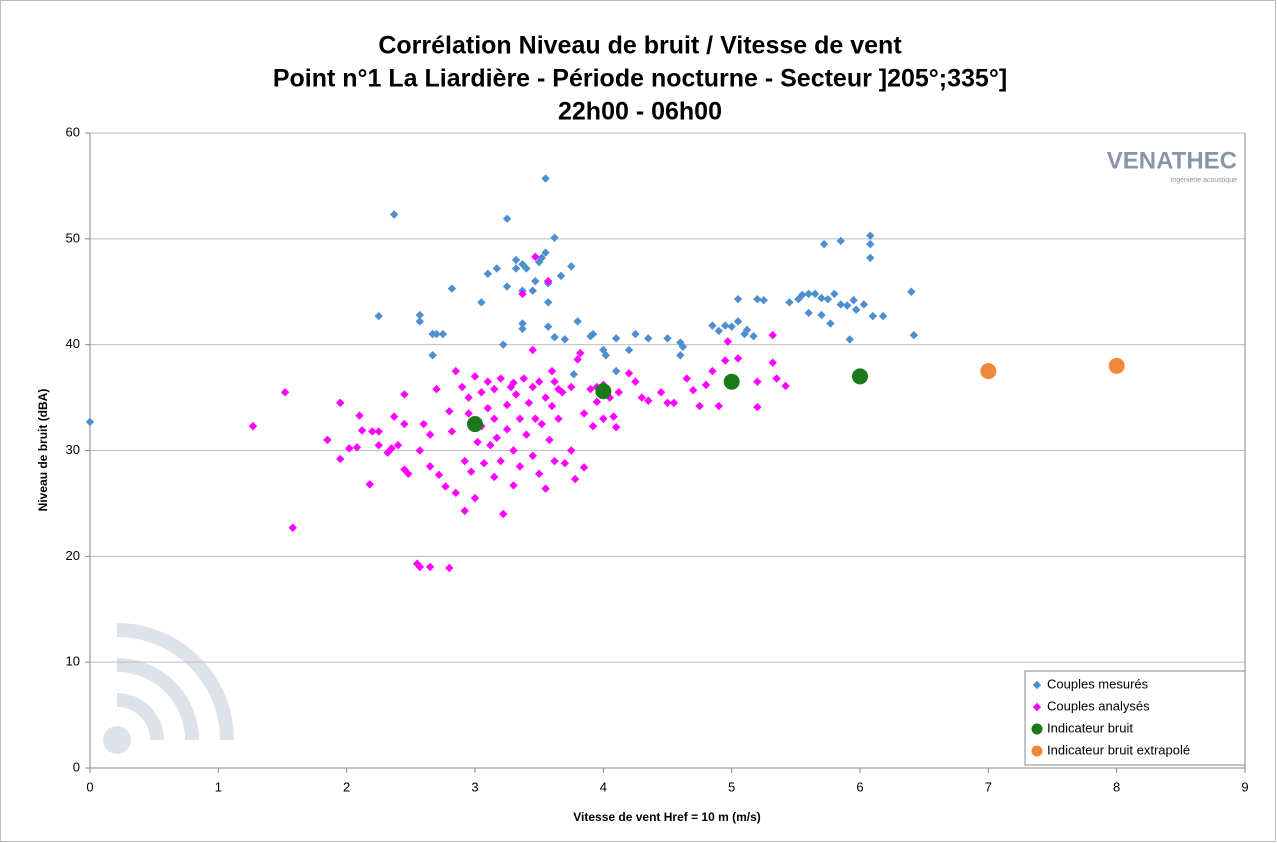  I want to click on legend-label: Couples analysés, so click(1098, 705).